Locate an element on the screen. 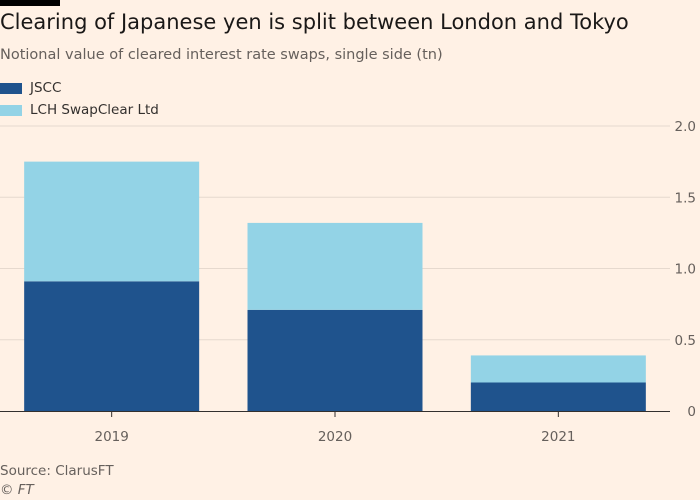  credit-note: © FT is located at coordinates (17, 490).